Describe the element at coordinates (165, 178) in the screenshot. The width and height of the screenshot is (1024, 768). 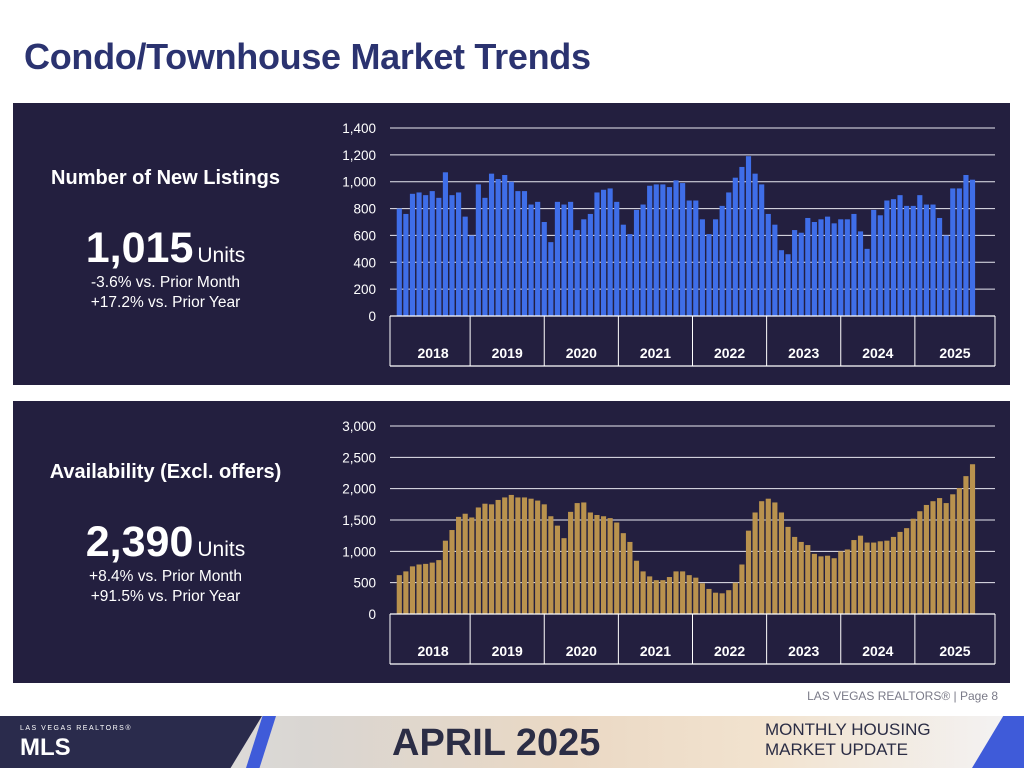
I see `new-listings-label: Number of New Listings` at that location.